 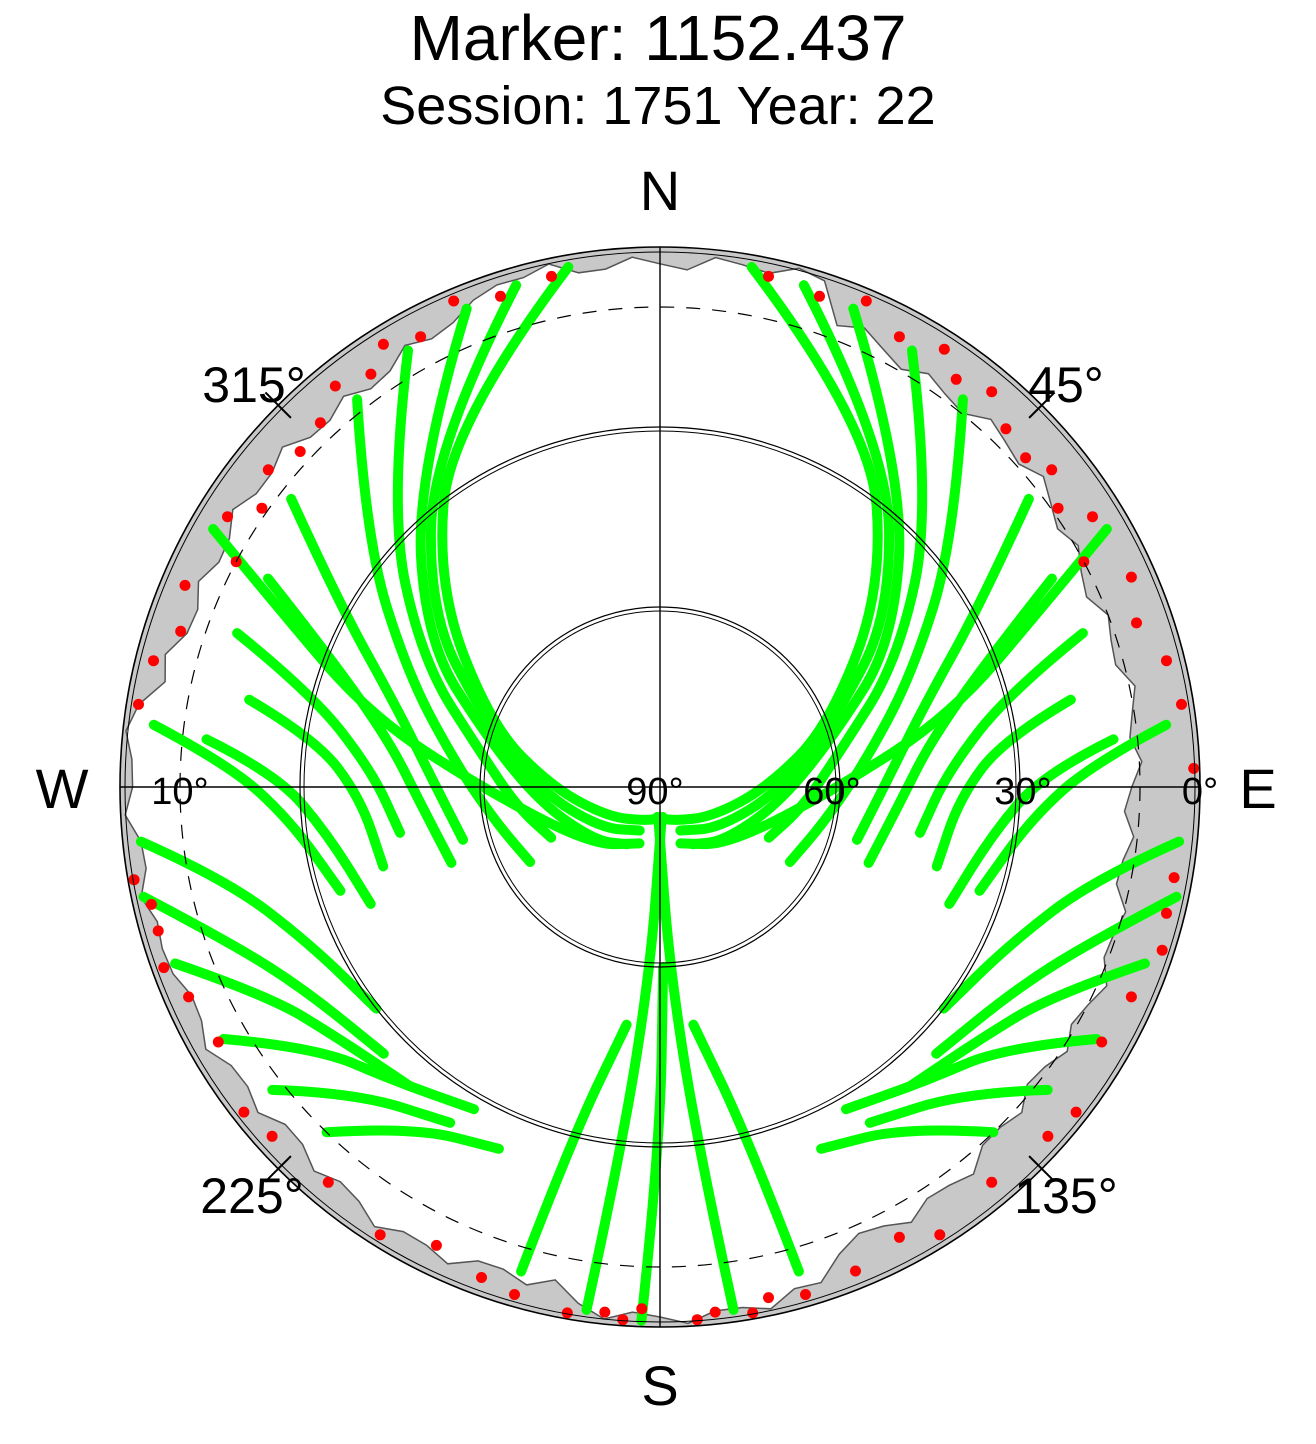 I want to click on azimuth-tick-label: 135°, so click(x=1065, y=1196).